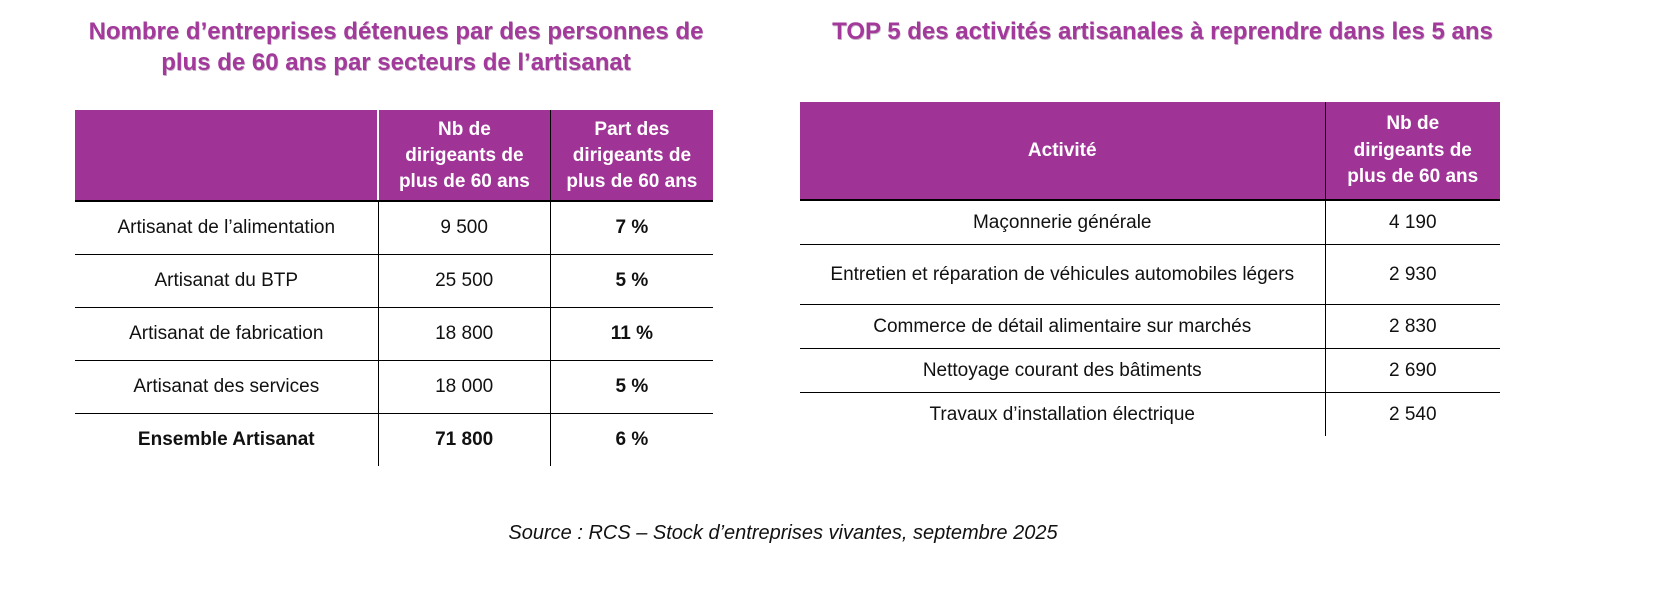 The image size is (1656, 591). I want to click on table-row: Artisanat des services 18 000 5 %, so click(394, 387).